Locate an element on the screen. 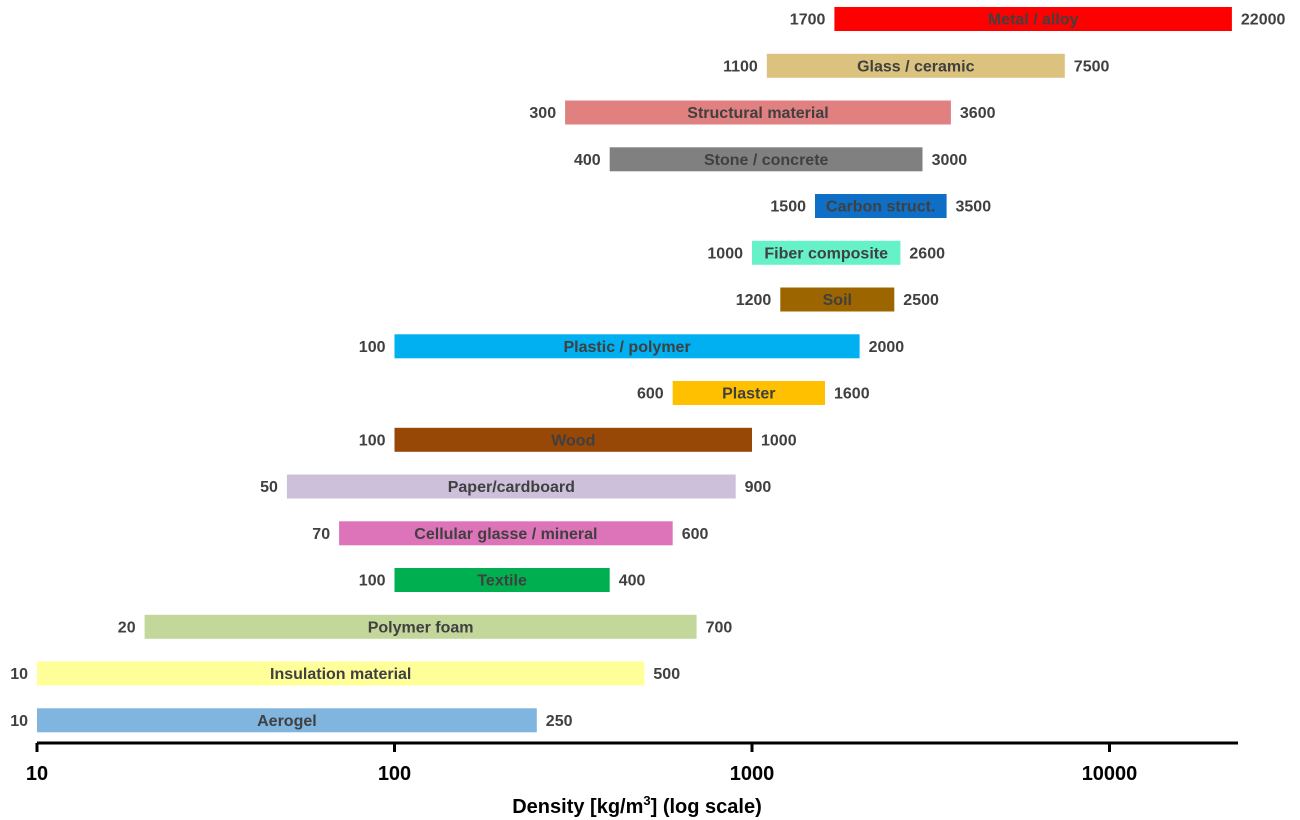 This screenshot has height=820, width=1300. category-label: Wood is located at coordinates (573, 440).